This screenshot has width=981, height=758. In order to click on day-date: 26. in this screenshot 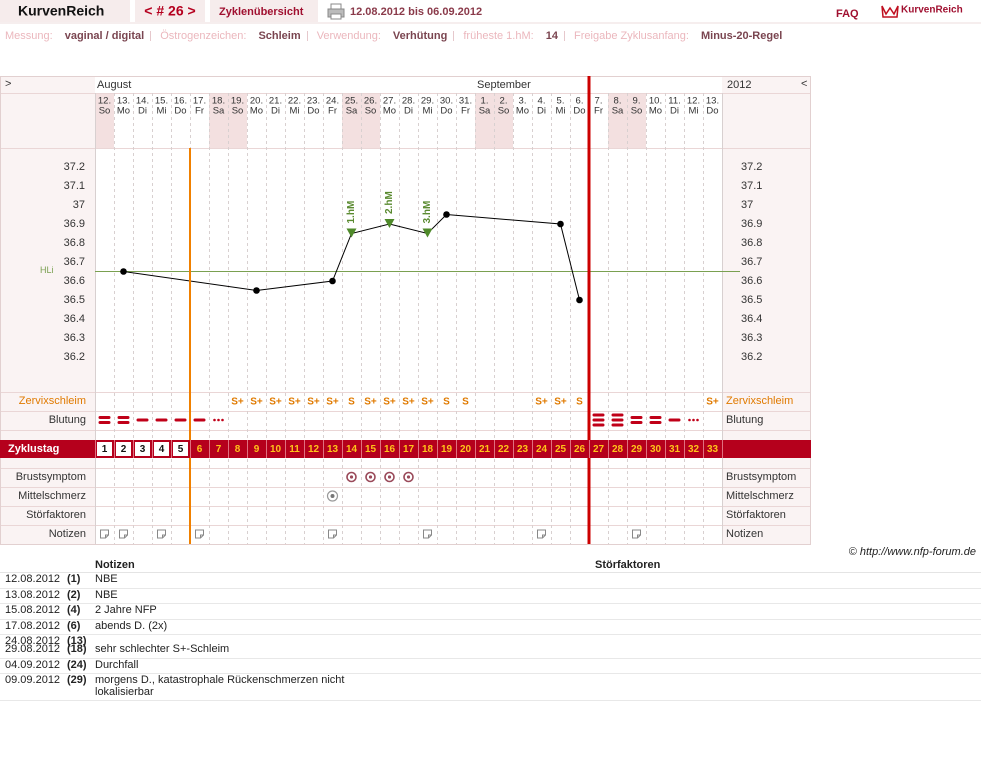, I will do `click(370, 101)`.